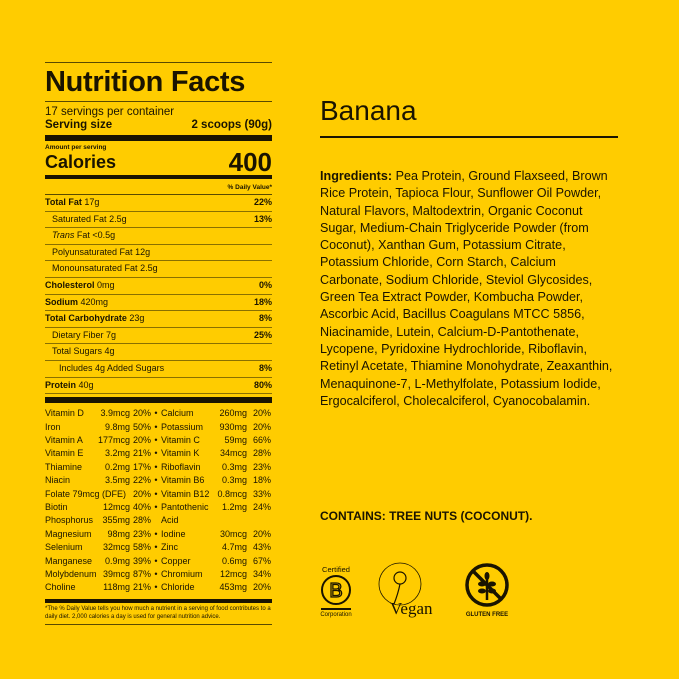 This screenshot has width=679, height=679. I want to click on vitamin-amount: 1.2mg, so click(234, 506).